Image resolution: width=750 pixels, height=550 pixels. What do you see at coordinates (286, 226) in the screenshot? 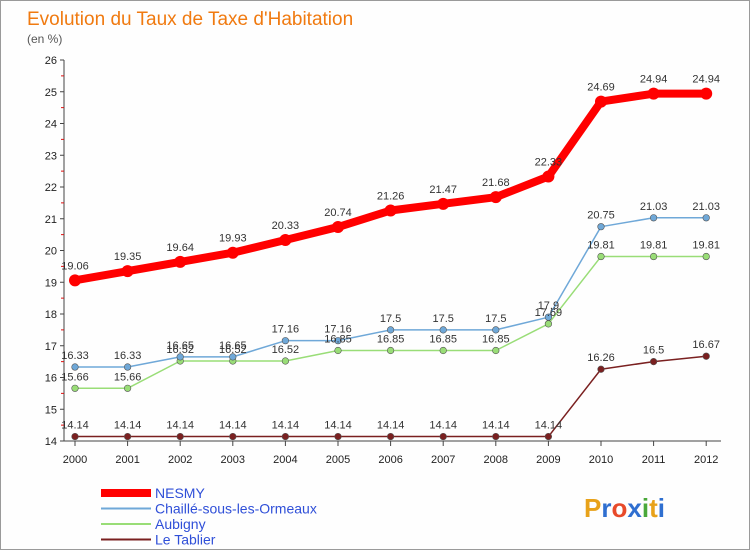
I see `data-label: 20.33` at bounding box center [286, 226].